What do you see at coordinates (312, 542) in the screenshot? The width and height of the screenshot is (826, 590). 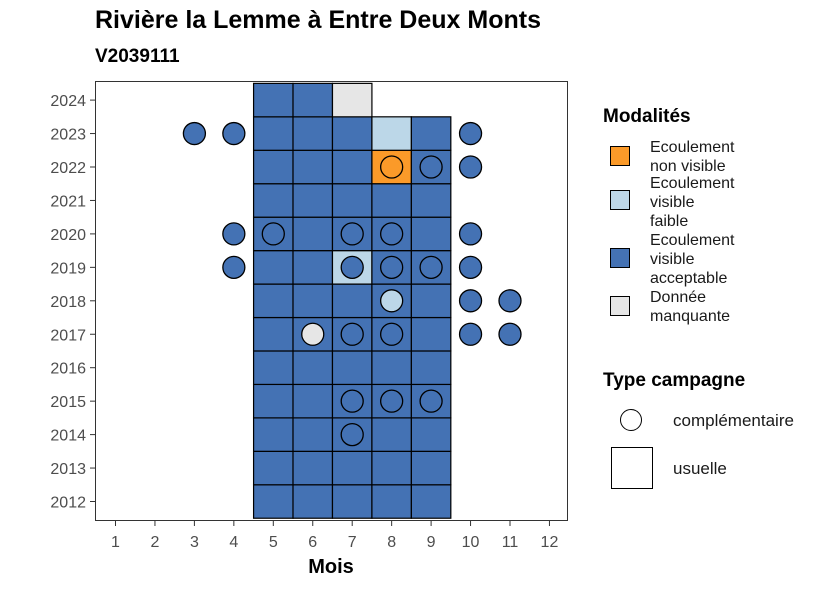 I see `x-tick-label: 6` at bounding box center [312, 542].